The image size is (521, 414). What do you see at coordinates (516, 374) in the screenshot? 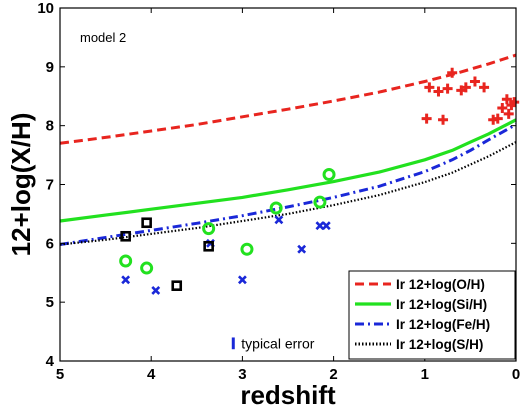
I see `x-tick-label: 0` at bounding box center [516, 374].